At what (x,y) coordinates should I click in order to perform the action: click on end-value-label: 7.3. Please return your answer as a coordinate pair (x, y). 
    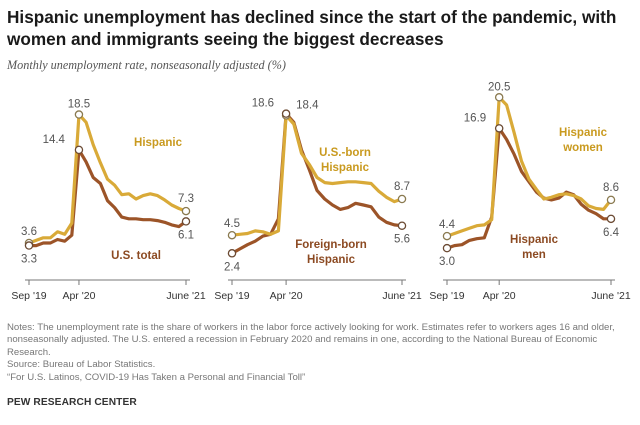
    Looking at the image, I should click on (186, 199).